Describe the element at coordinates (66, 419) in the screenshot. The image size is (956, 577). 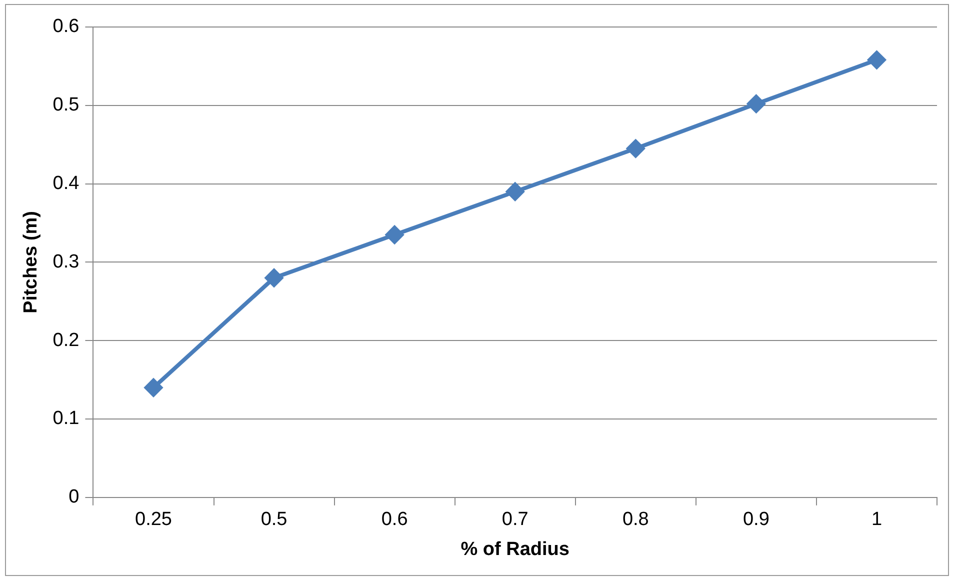
I see `y-tick-label: 0.1` at that location.